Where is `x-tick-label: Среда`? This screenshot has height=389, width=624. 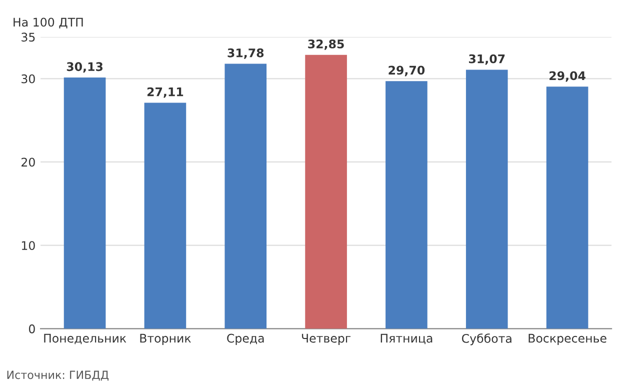
x-tick-label: Среда is located at coordinates (245, 339).